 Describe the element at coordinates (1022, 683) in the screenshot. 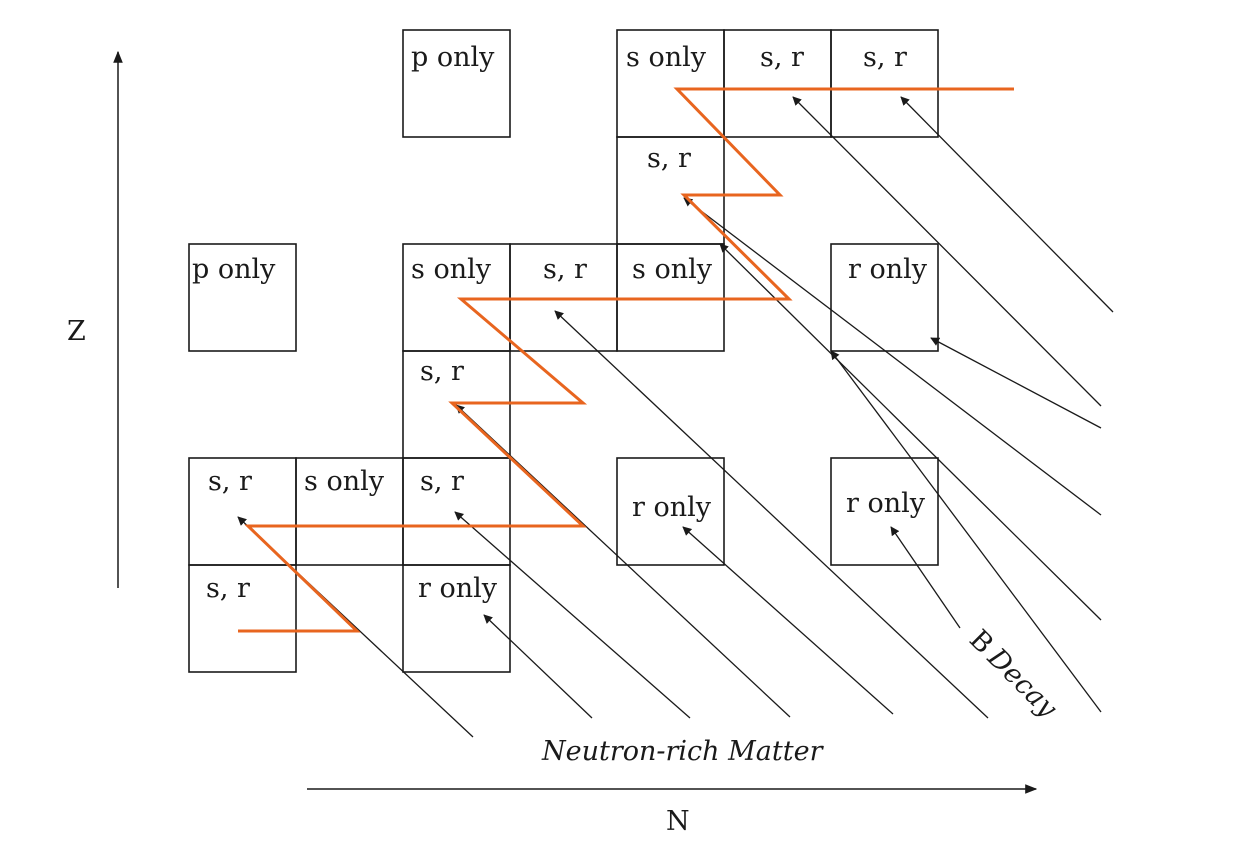

I see `decay-word: Decay` at that location.